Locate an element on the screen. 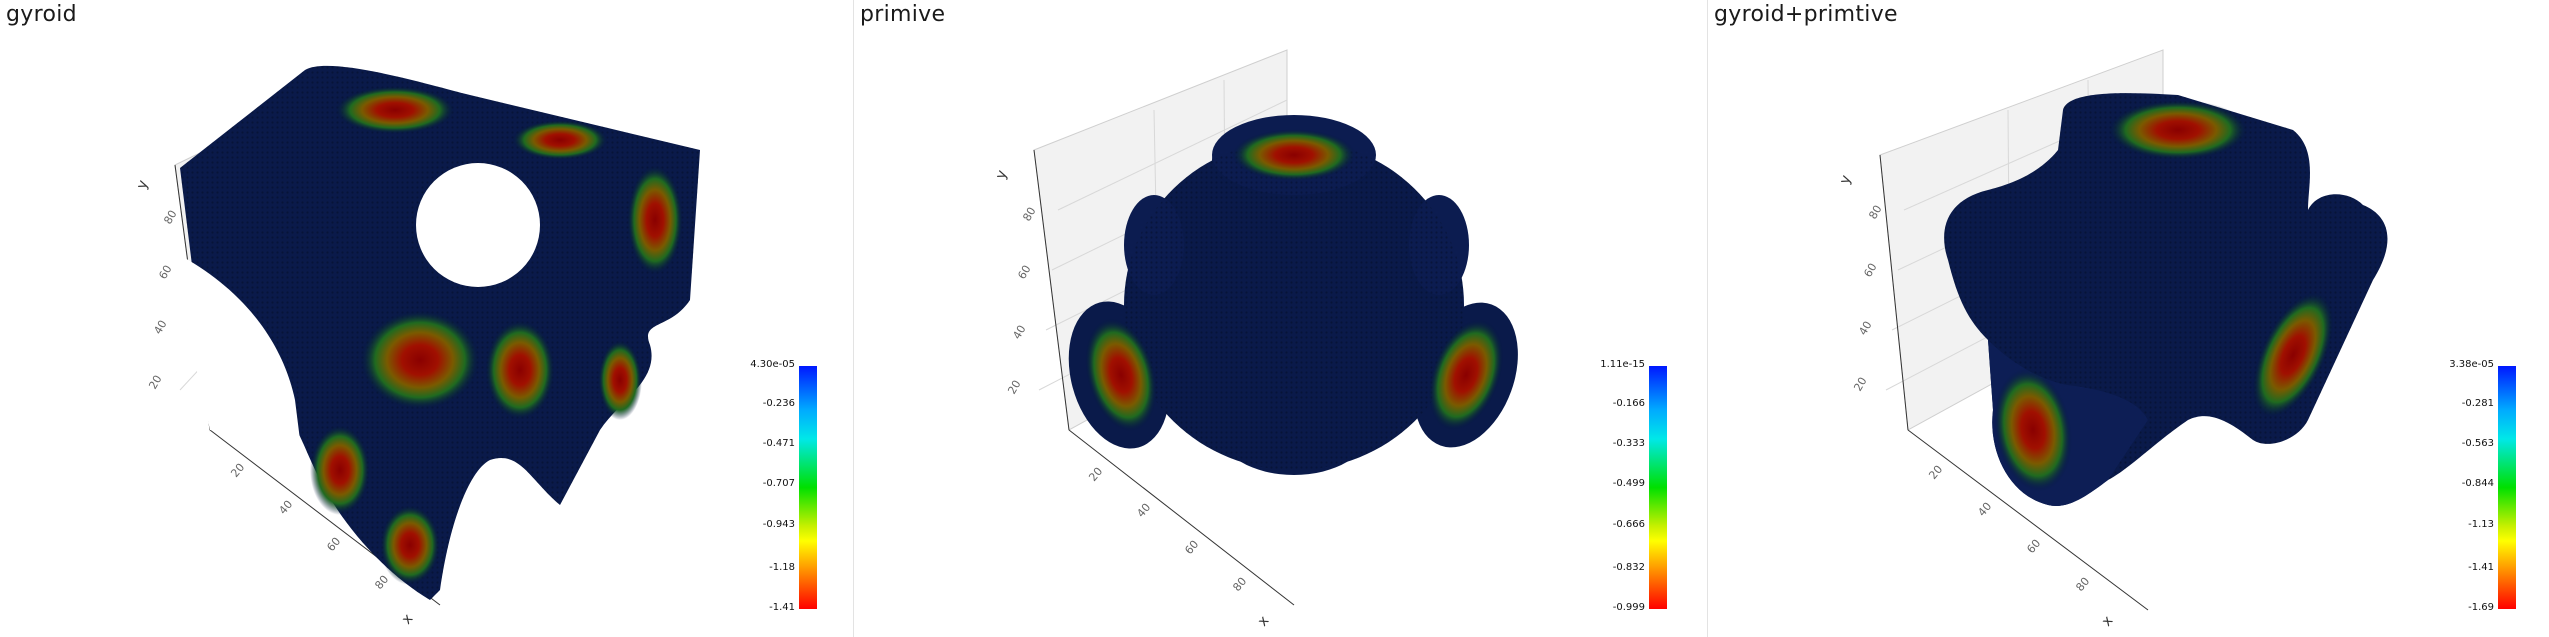  colorbar-label: -0.832 is located at coordinates (1628, 567).